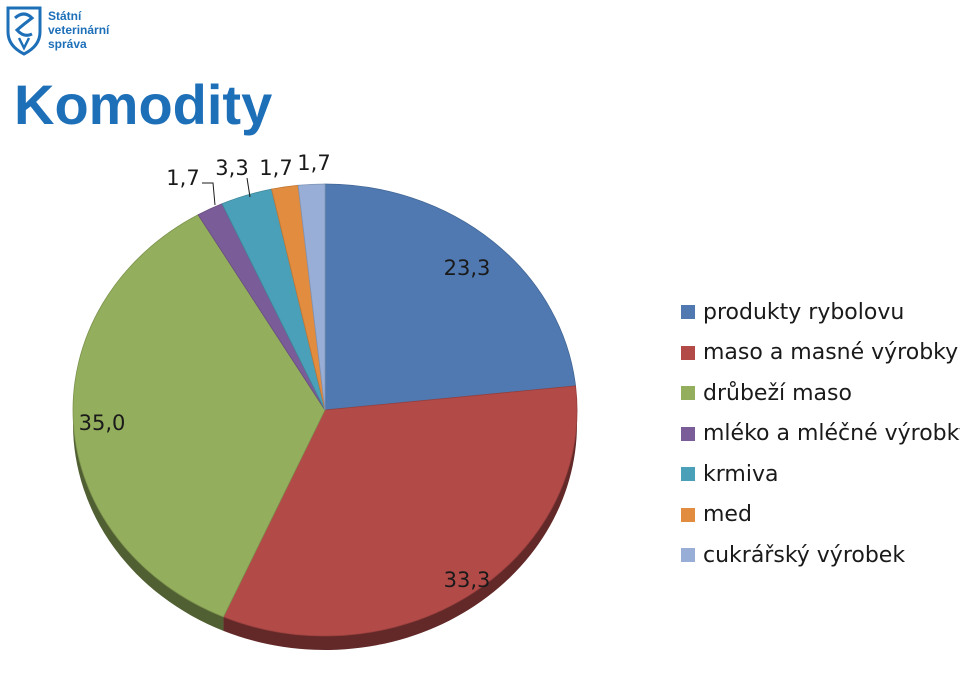 The width and height of the screenshot is (960, 681). What do you see at coordinates (777, 393) in the screenshot?
I see `legend-label: drůbeží maso` at bounding box center [777, 393].